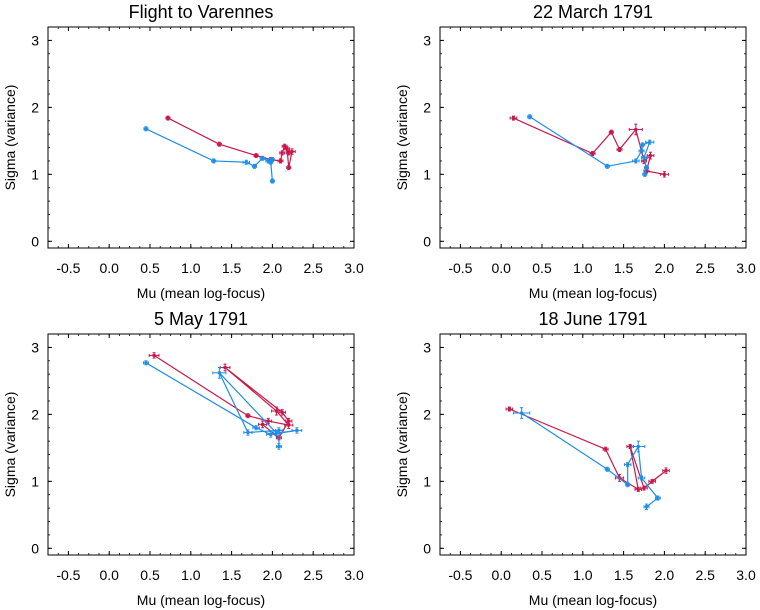  Describe the element at coordinates (201, 319) in the screenshot. I see `chart-title: 5 May 1791` at that location.